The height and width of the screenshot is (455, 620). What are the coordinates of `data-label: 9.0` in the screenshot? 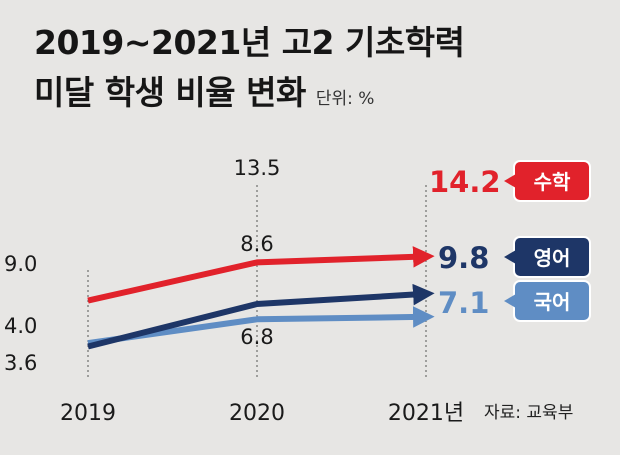 It's located at (20, 264).